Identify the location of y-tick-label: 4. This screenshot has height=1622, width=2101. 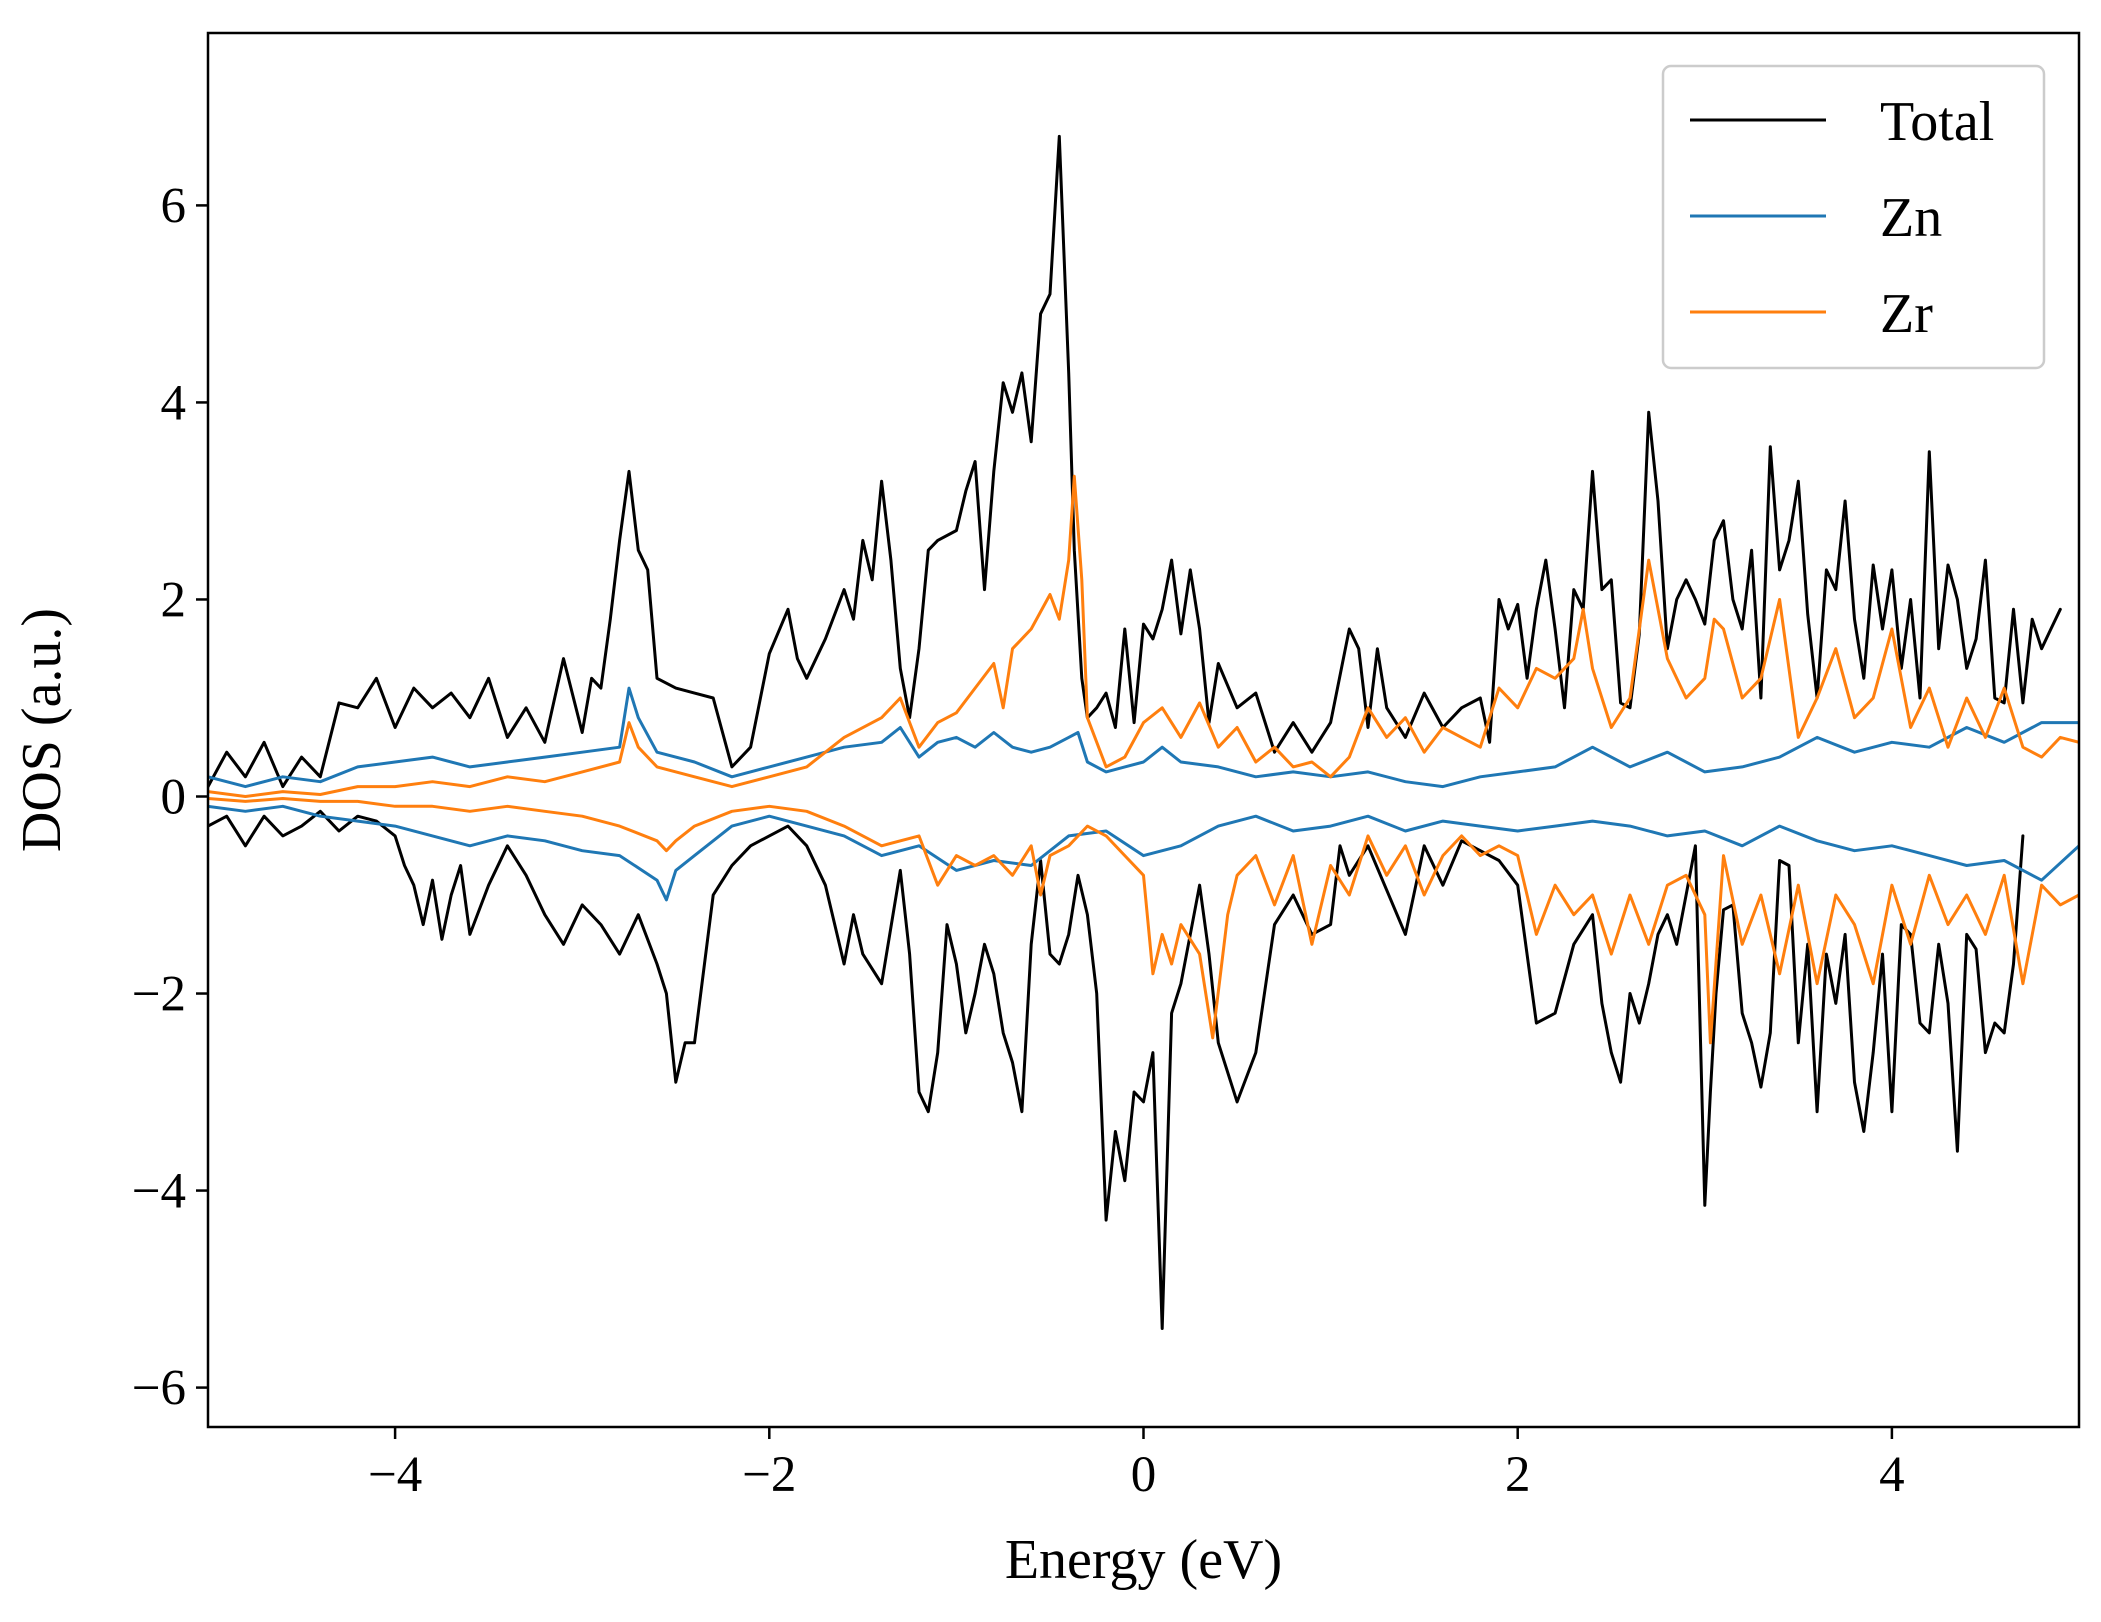
(174, 403).